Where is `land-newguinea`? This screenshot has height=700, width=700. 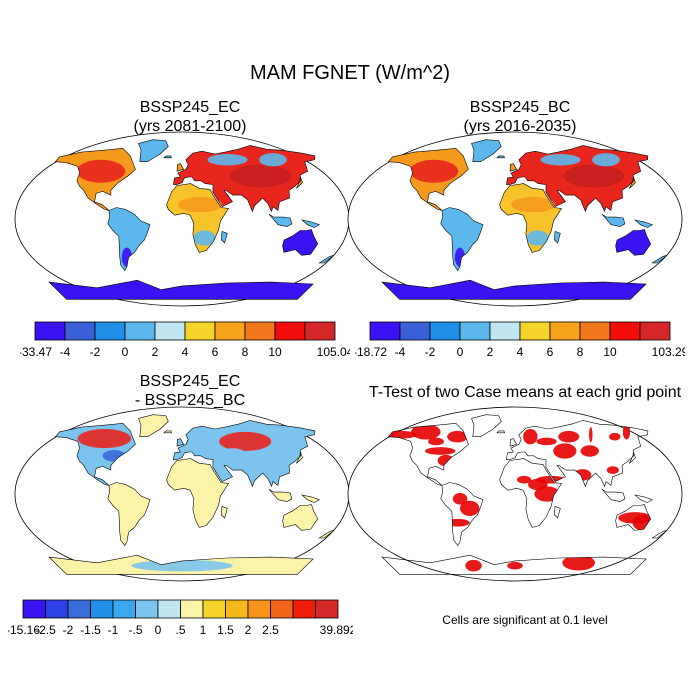
land-newguinea is located at coordinates (311, 224).